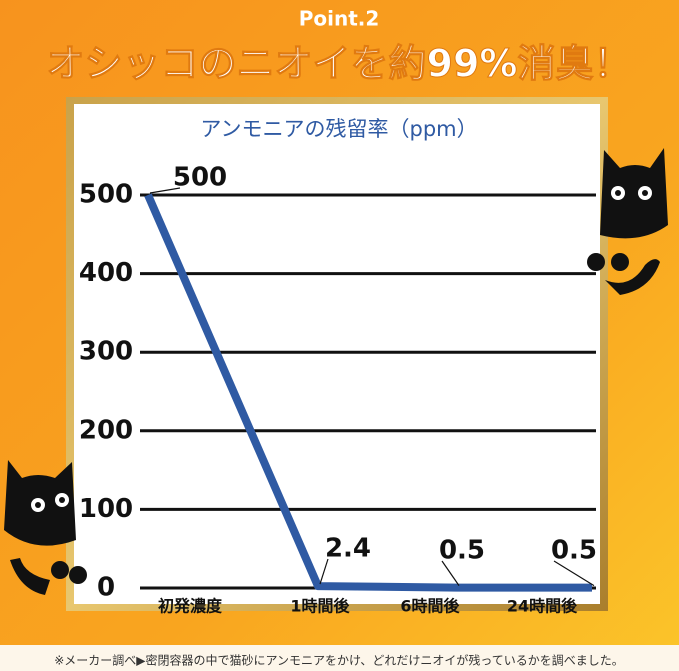 The width and height of the screenshot is (679, 671). What do you see at coordinates (339, 64) in the screenshot?
I see `headline: オシッコのニオイを約99%消臭！` at bounding box center [339, 64].